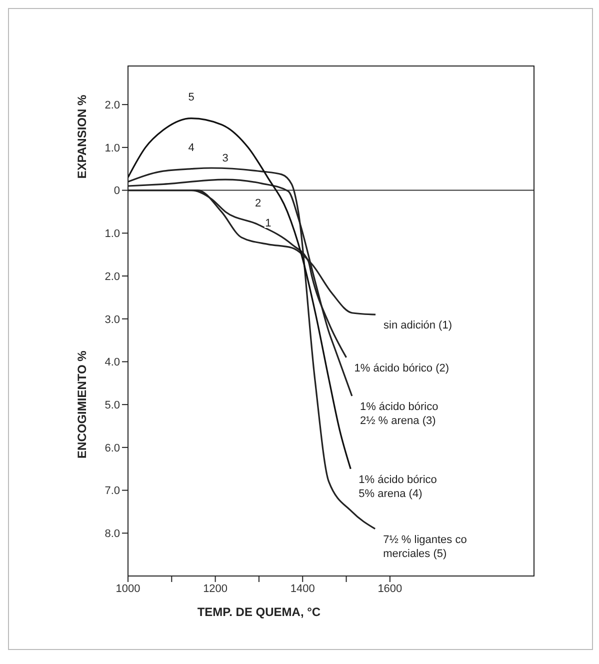 Image resolution: width=599 pixels, height=664 pixels. What do you see at coordinates (390, 588) in the screenshot?
I see `x-tick-label: 1600` at bounding box center [390, 588].